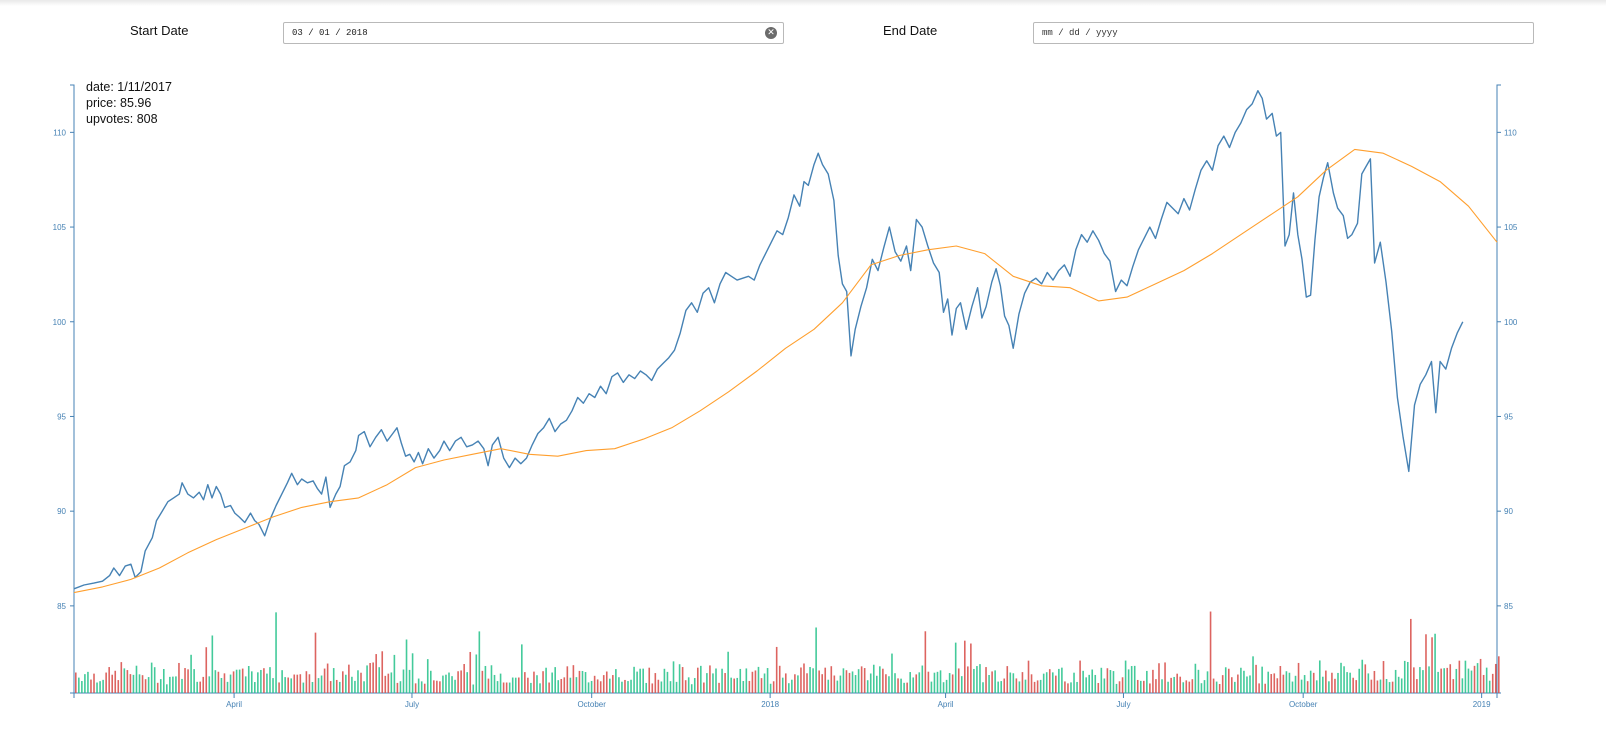  What do you see at coordinates (533, 33) in the screenshot?
I see `start-date-input: 03 / 01 / 2018 ✕` at bounding box center [533, 33].